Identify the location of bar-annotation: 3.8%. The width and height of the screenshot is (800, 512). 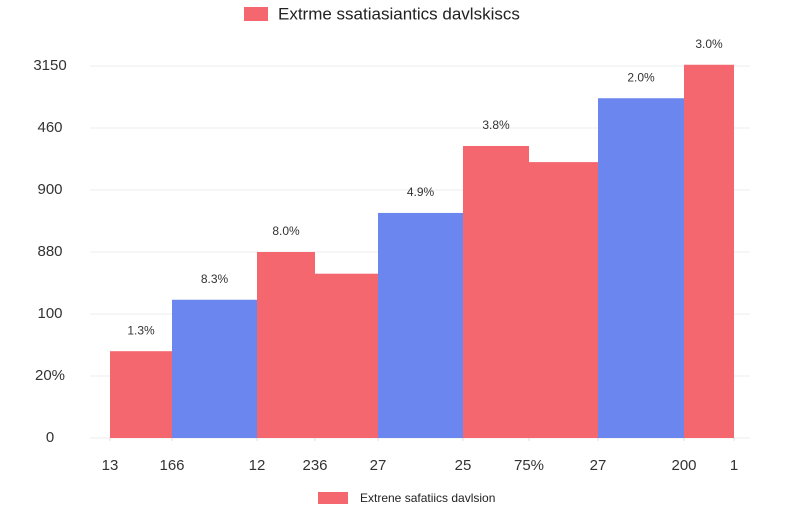
(496, 125).